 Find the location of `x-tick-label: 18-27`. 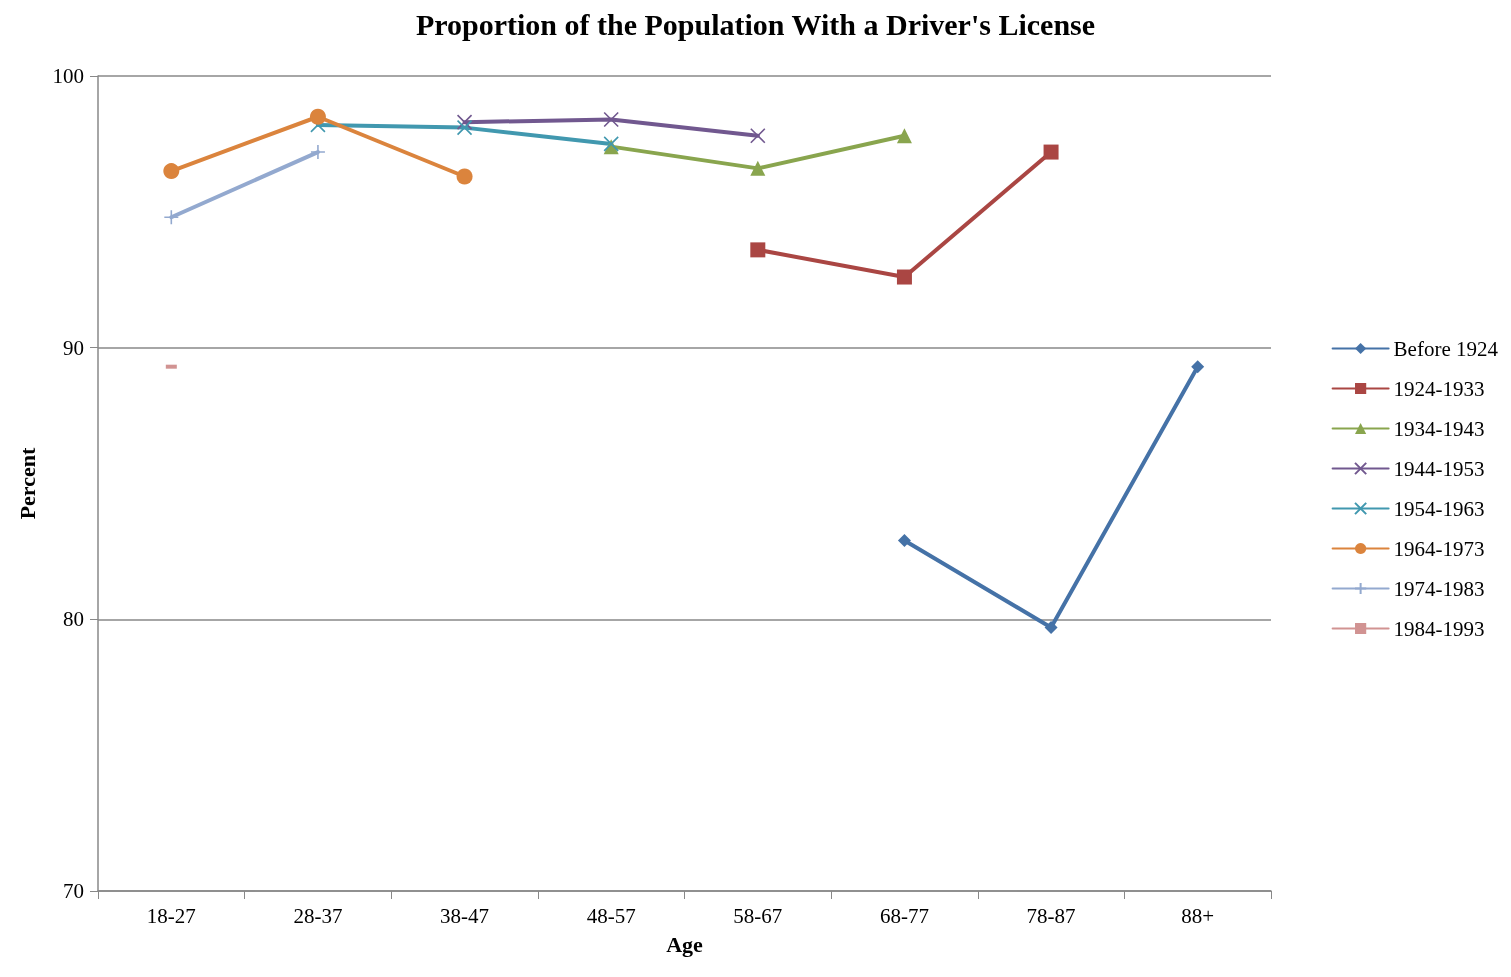

x-tick-label: 18-27 is located at coordinates (171, 915).